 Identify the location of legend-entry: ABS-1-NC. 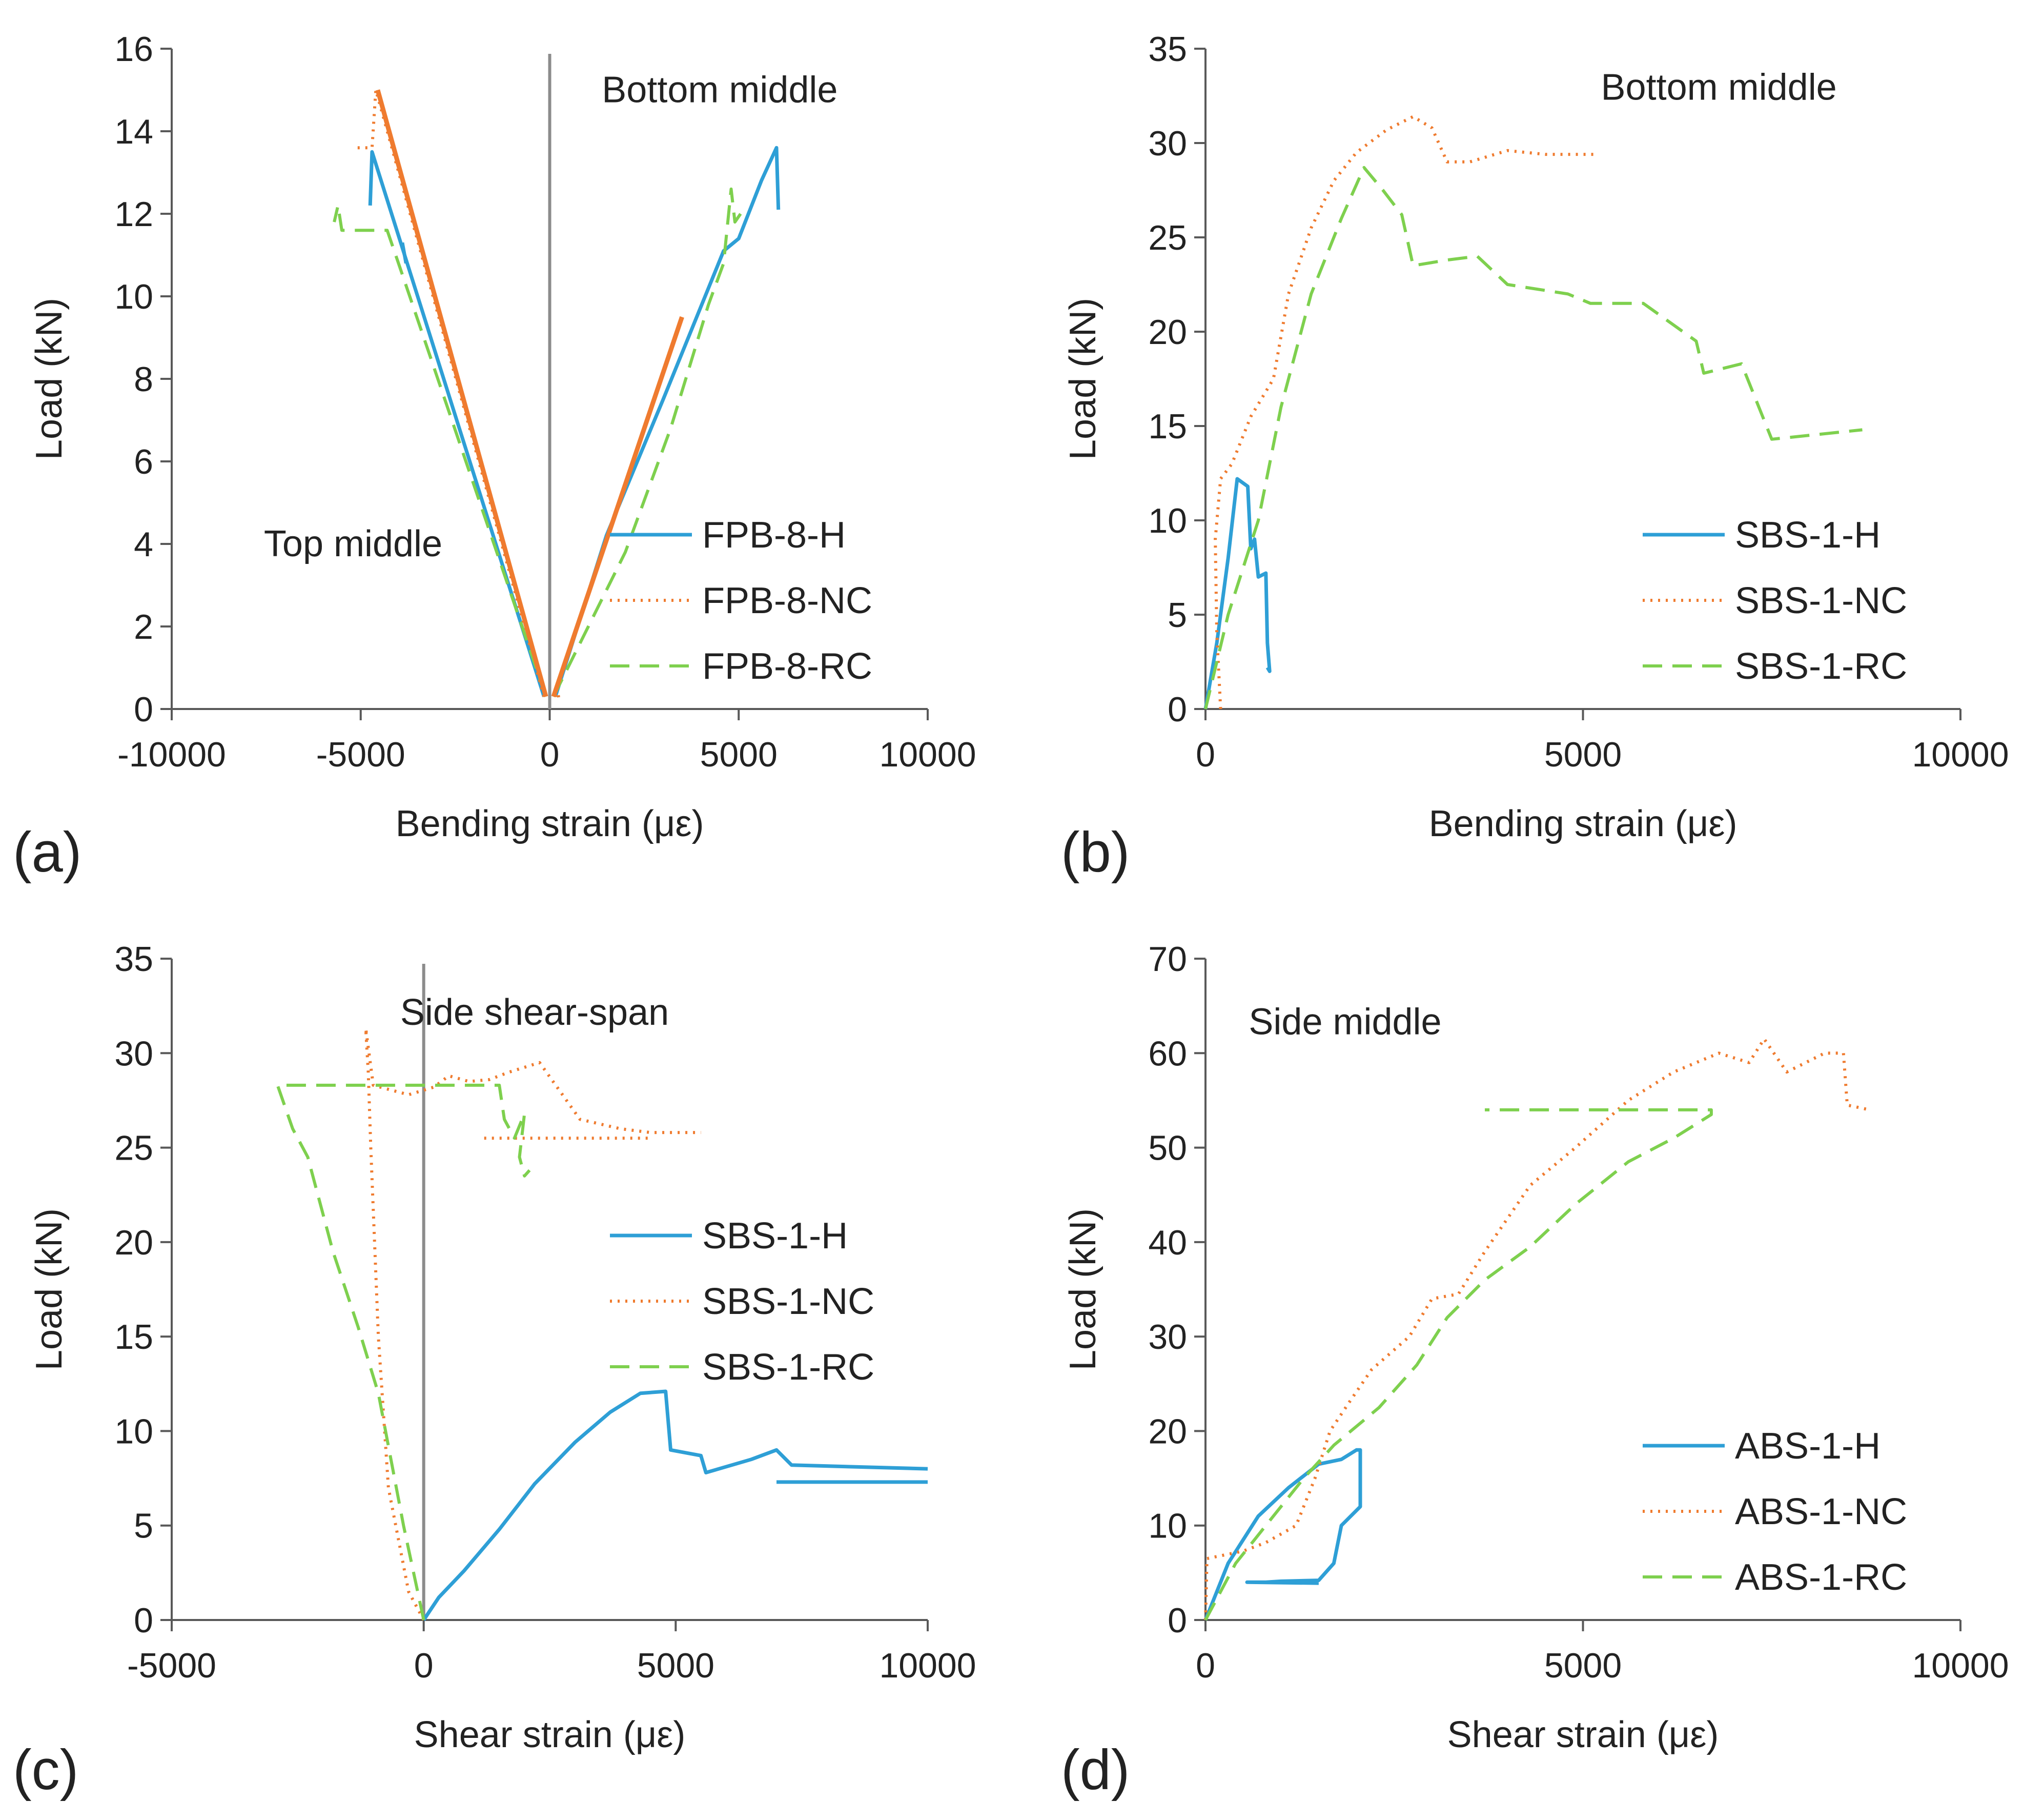
(1821, 1511).